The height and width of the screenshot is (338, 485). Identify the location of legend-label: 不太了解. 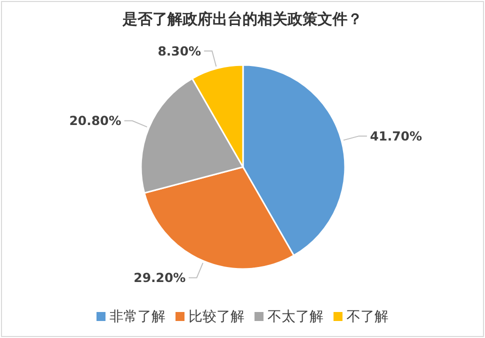
(296, 317).